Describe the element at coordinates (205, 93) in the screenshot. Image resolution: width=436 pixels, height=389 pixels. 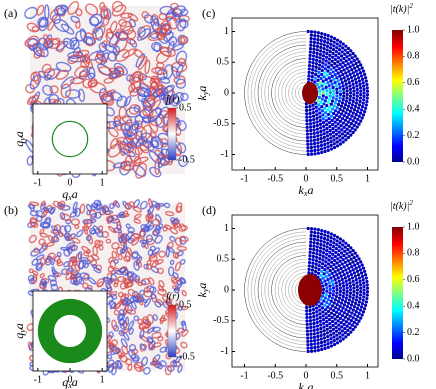
I see `axis-subscript: y` at that location.